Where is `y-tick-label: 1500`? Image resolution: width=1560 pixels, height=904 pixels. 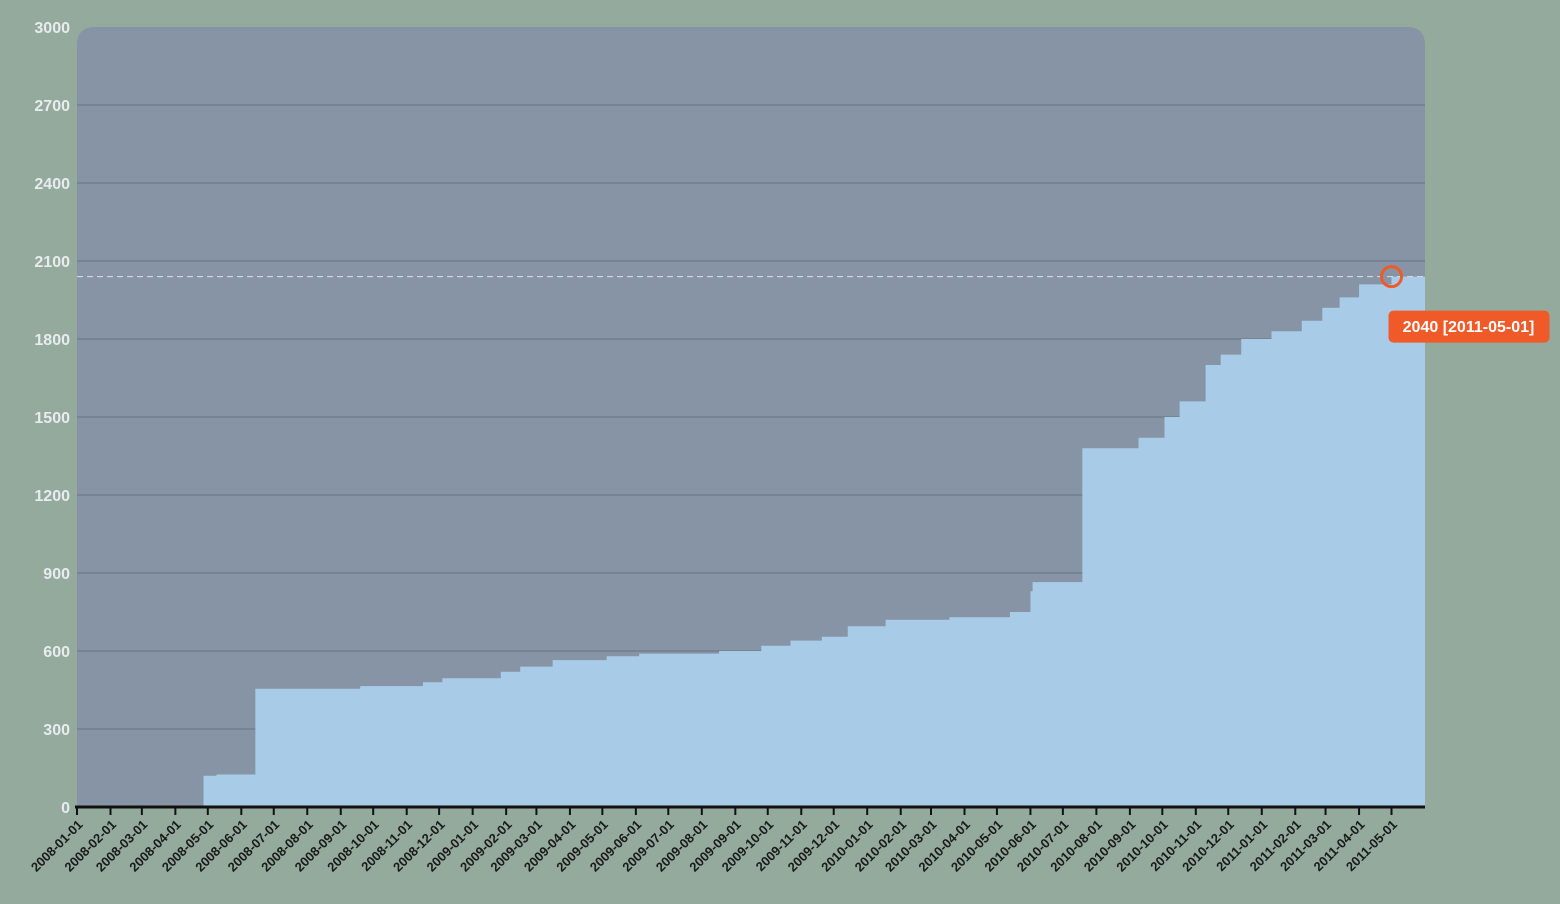
y-tick-label: 1500 is located at coordinates (52, 418).